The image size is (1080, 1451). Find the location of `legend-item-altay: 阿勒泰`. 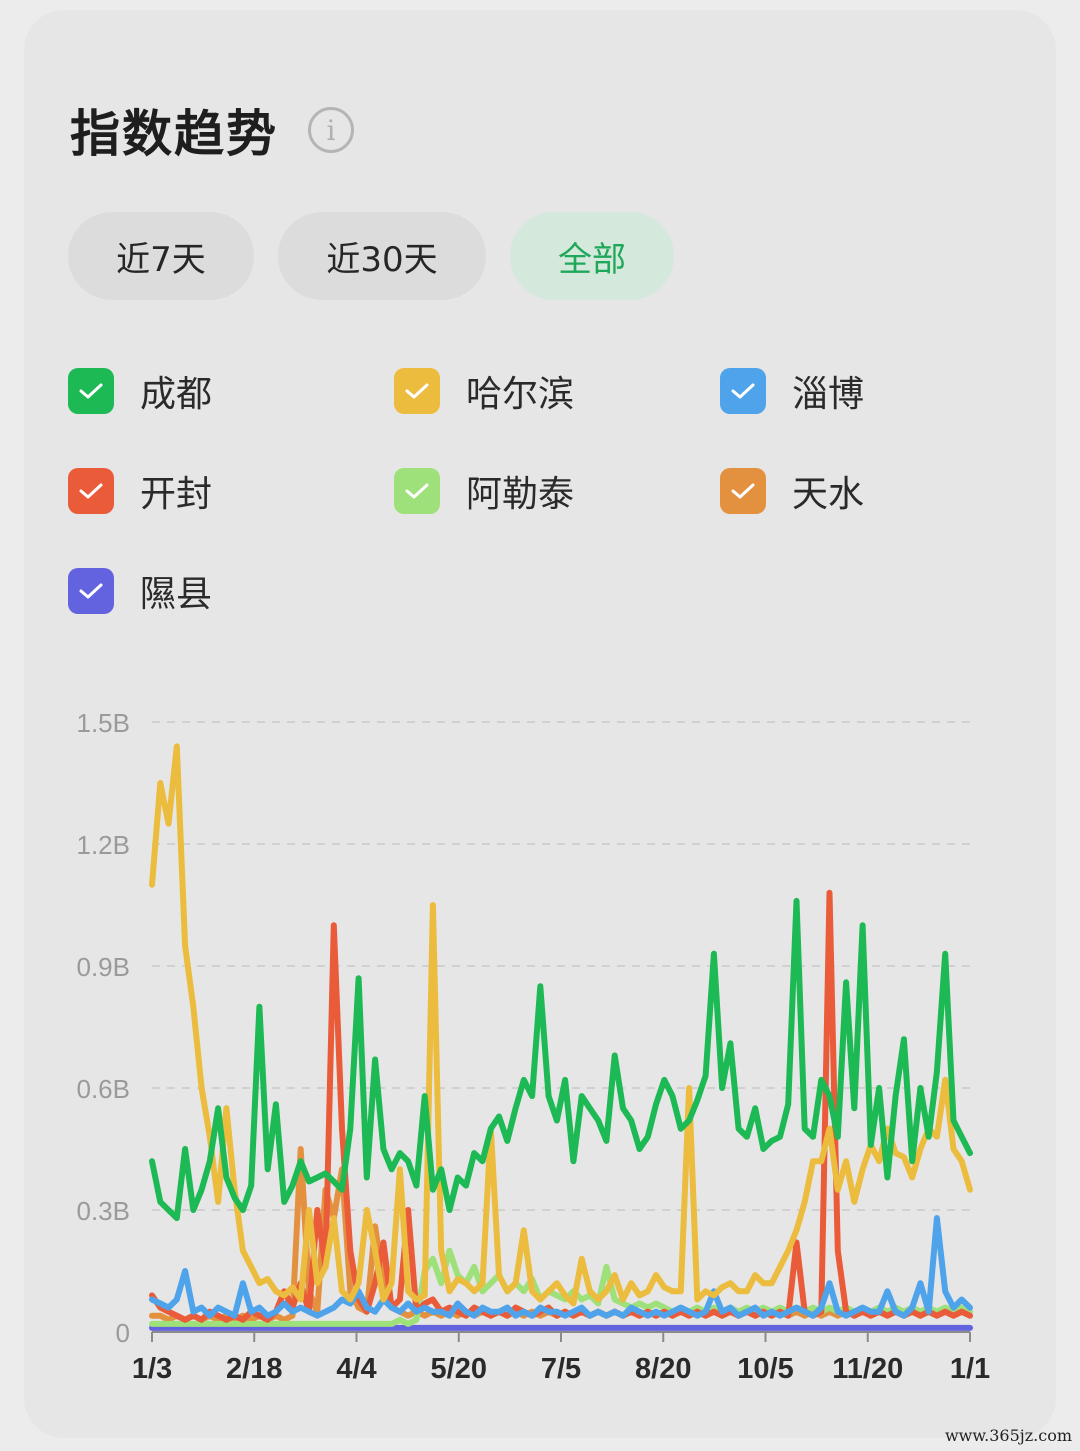

legend-item-altay: 阿勒泰 is located at coordinates (484, 491).